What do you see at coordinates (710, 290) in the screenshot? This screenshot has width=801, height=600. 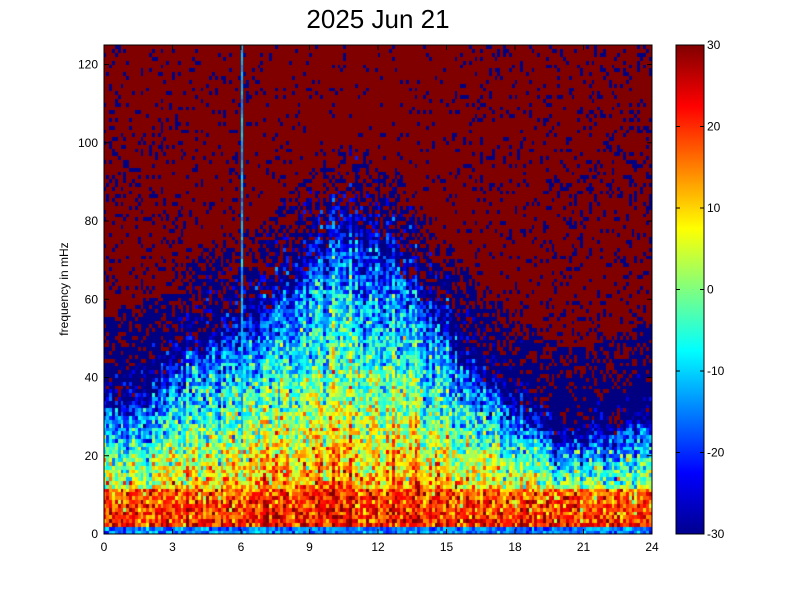 I see `colorbar-tick-label: 0` at bounding box center [710, 290].